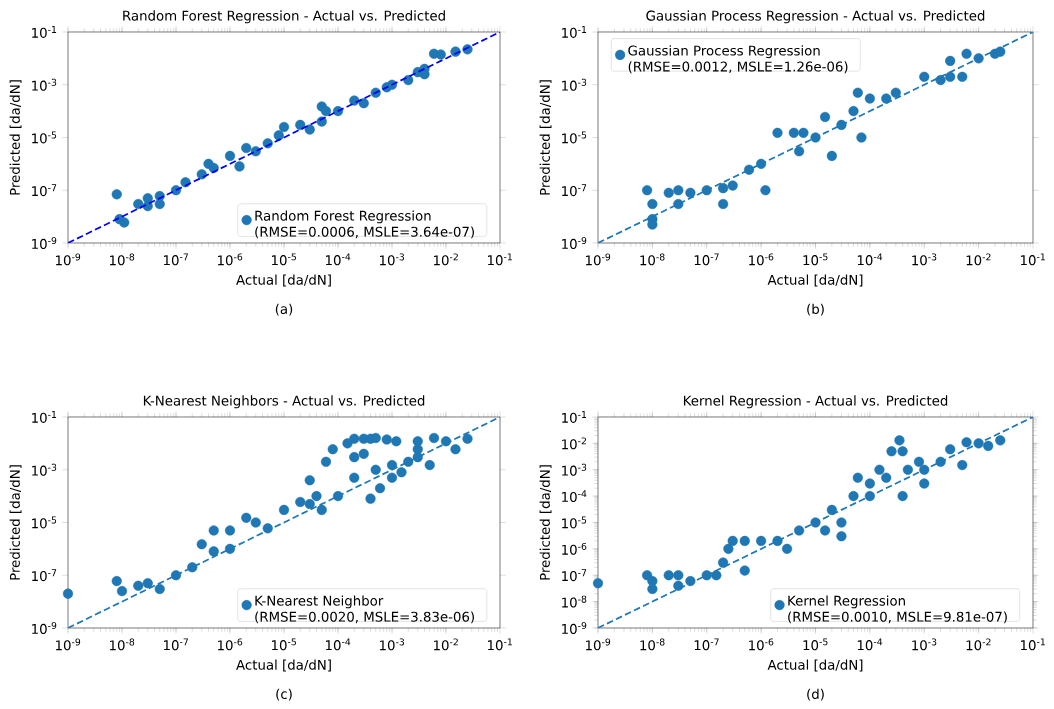  Describe the element at coordinates (738, 59) in the screenshot. I see `legend-label: Gaussian Process Regression (RMSE=0.0012, MSLE=1.26e-06)` at that location.